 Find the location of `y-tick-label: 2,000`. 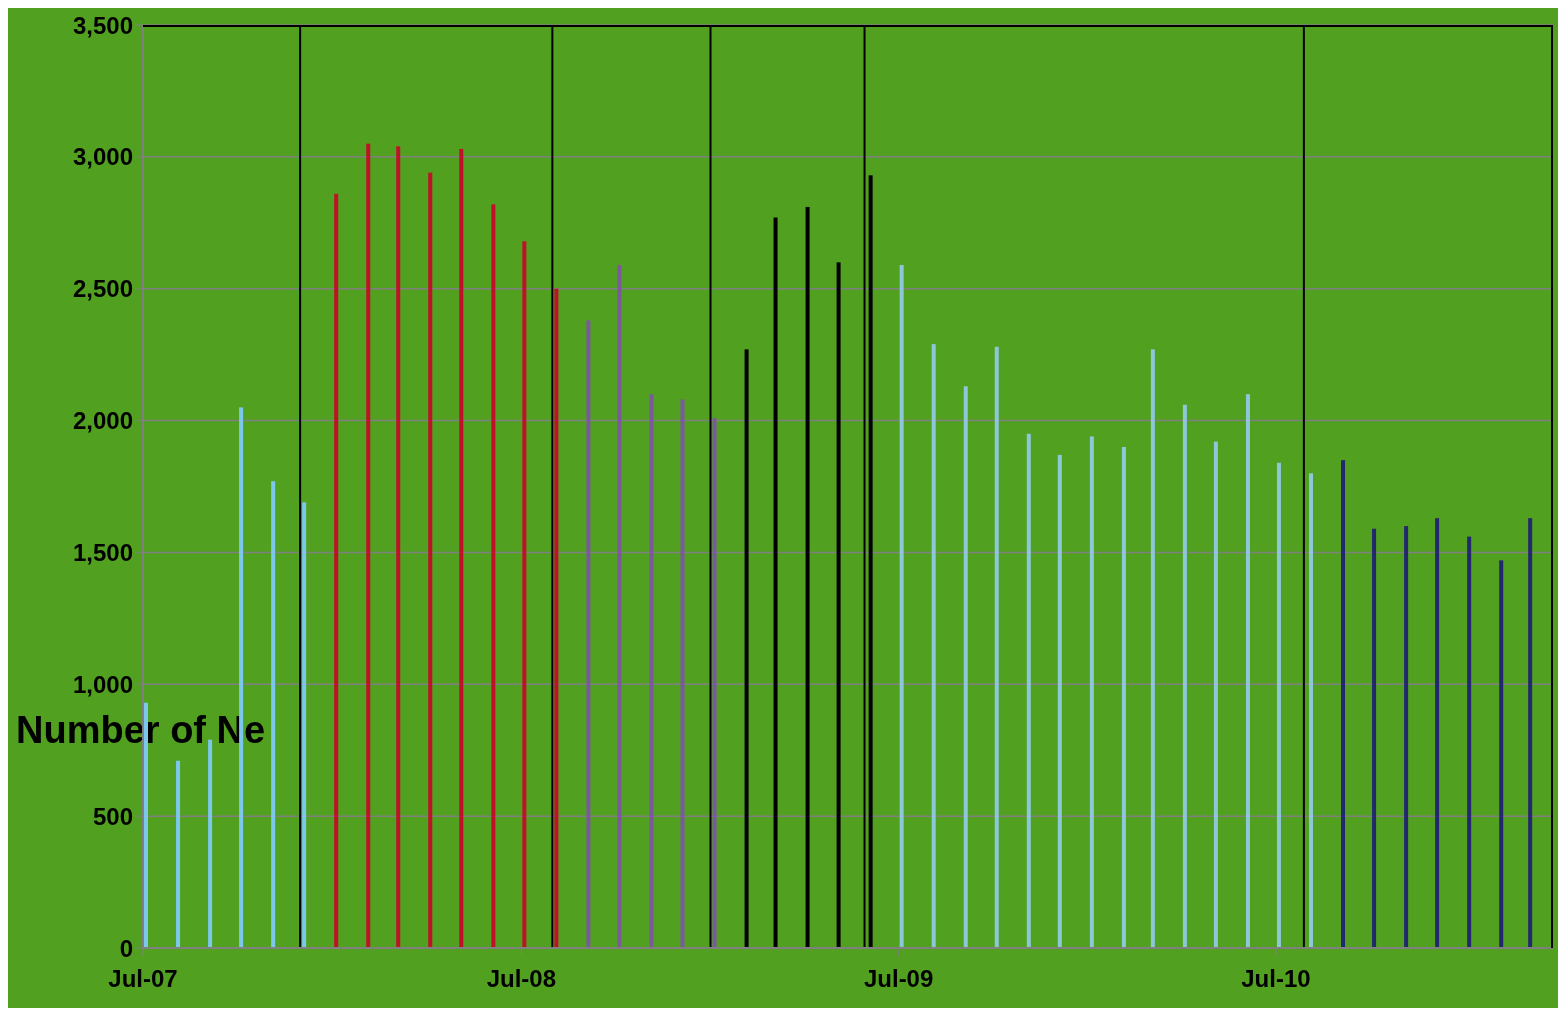

y-tick-label: 2,000 is located at coordinates (102, 421).